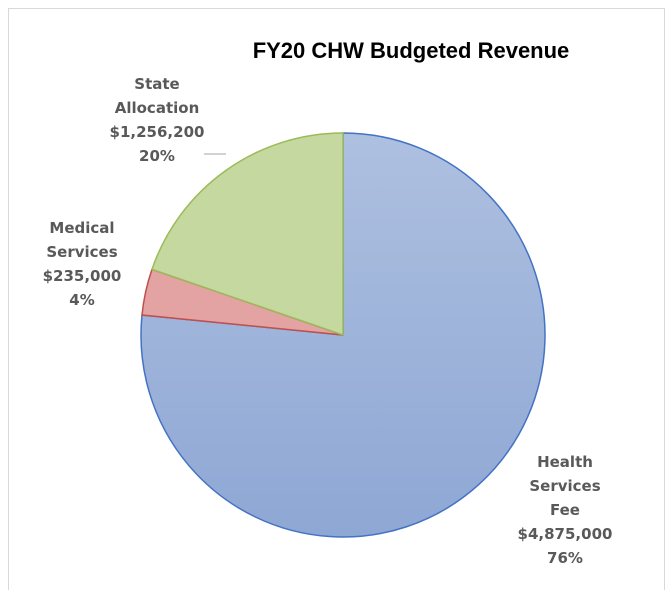 The width and height of the screenshot is (668, 590). I want to click on chart-title: FY20 CHW Budgeted Revenue, so click(411, 50).